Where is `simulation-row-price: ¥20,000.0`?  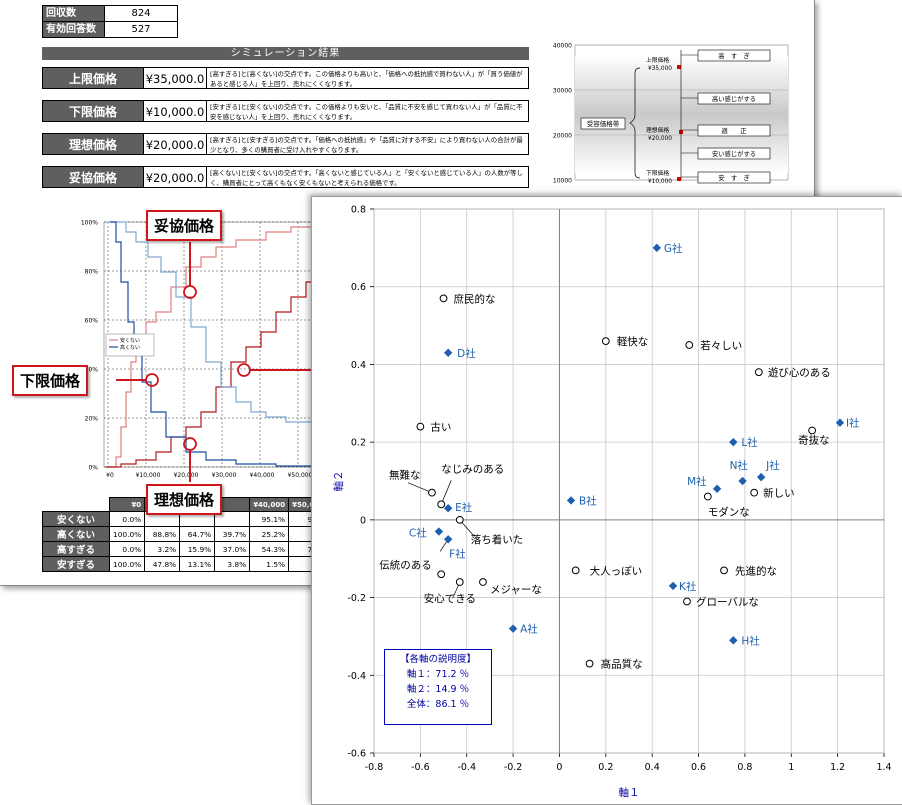
simulation-row-price: ¥20,000.0 is located at coordinates (175, 177).